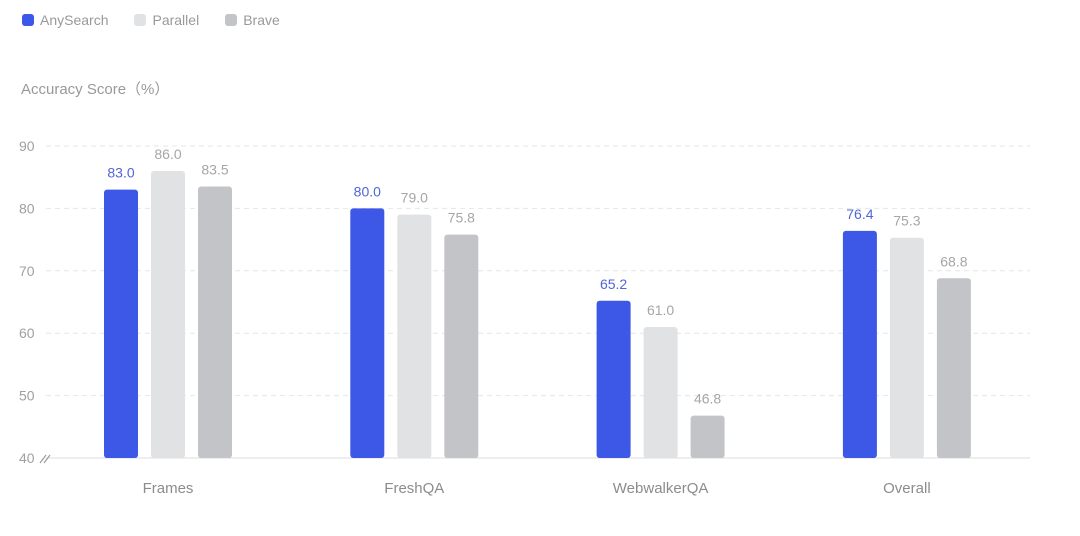  What do you see at coordinates (953, 261) in the screenshot?
I see `data-label: 68.8` at bounding box center [953, 261].